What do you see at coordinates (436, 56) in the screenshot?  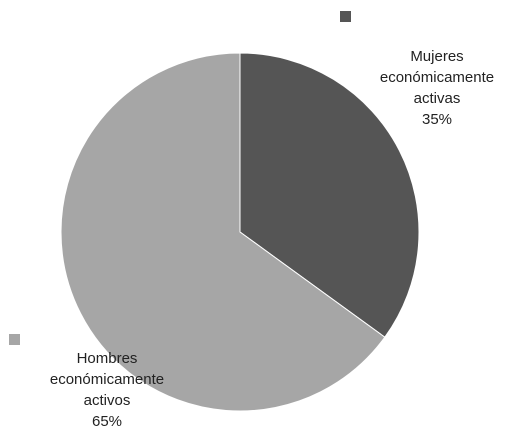 I see `data-label-0-line-0: Mujeres` at bounding box center [436, 56].